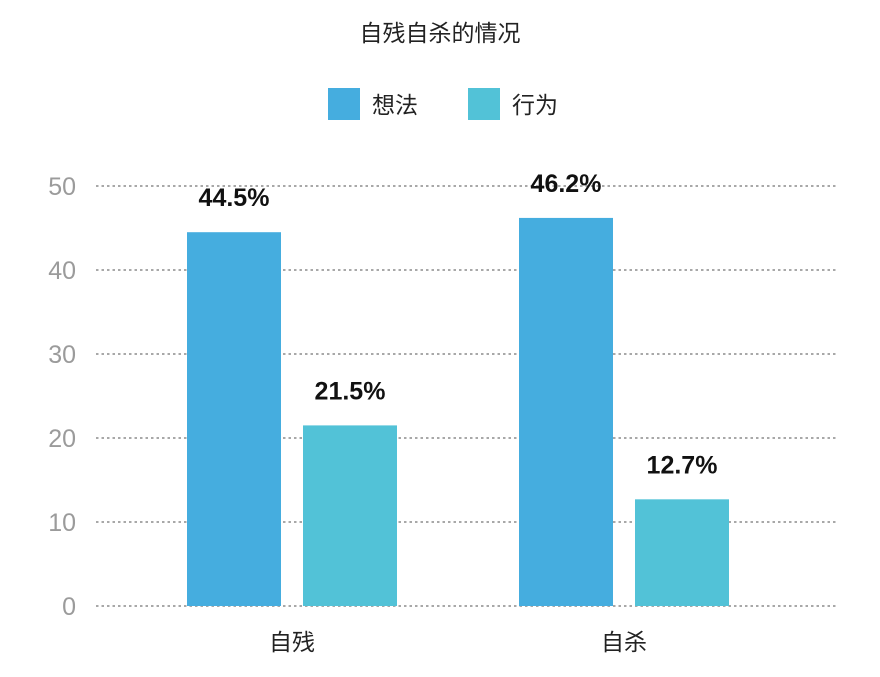  I want to click on y-axis-ticks: 0 10 20 30 40 50, so click(62, 397).